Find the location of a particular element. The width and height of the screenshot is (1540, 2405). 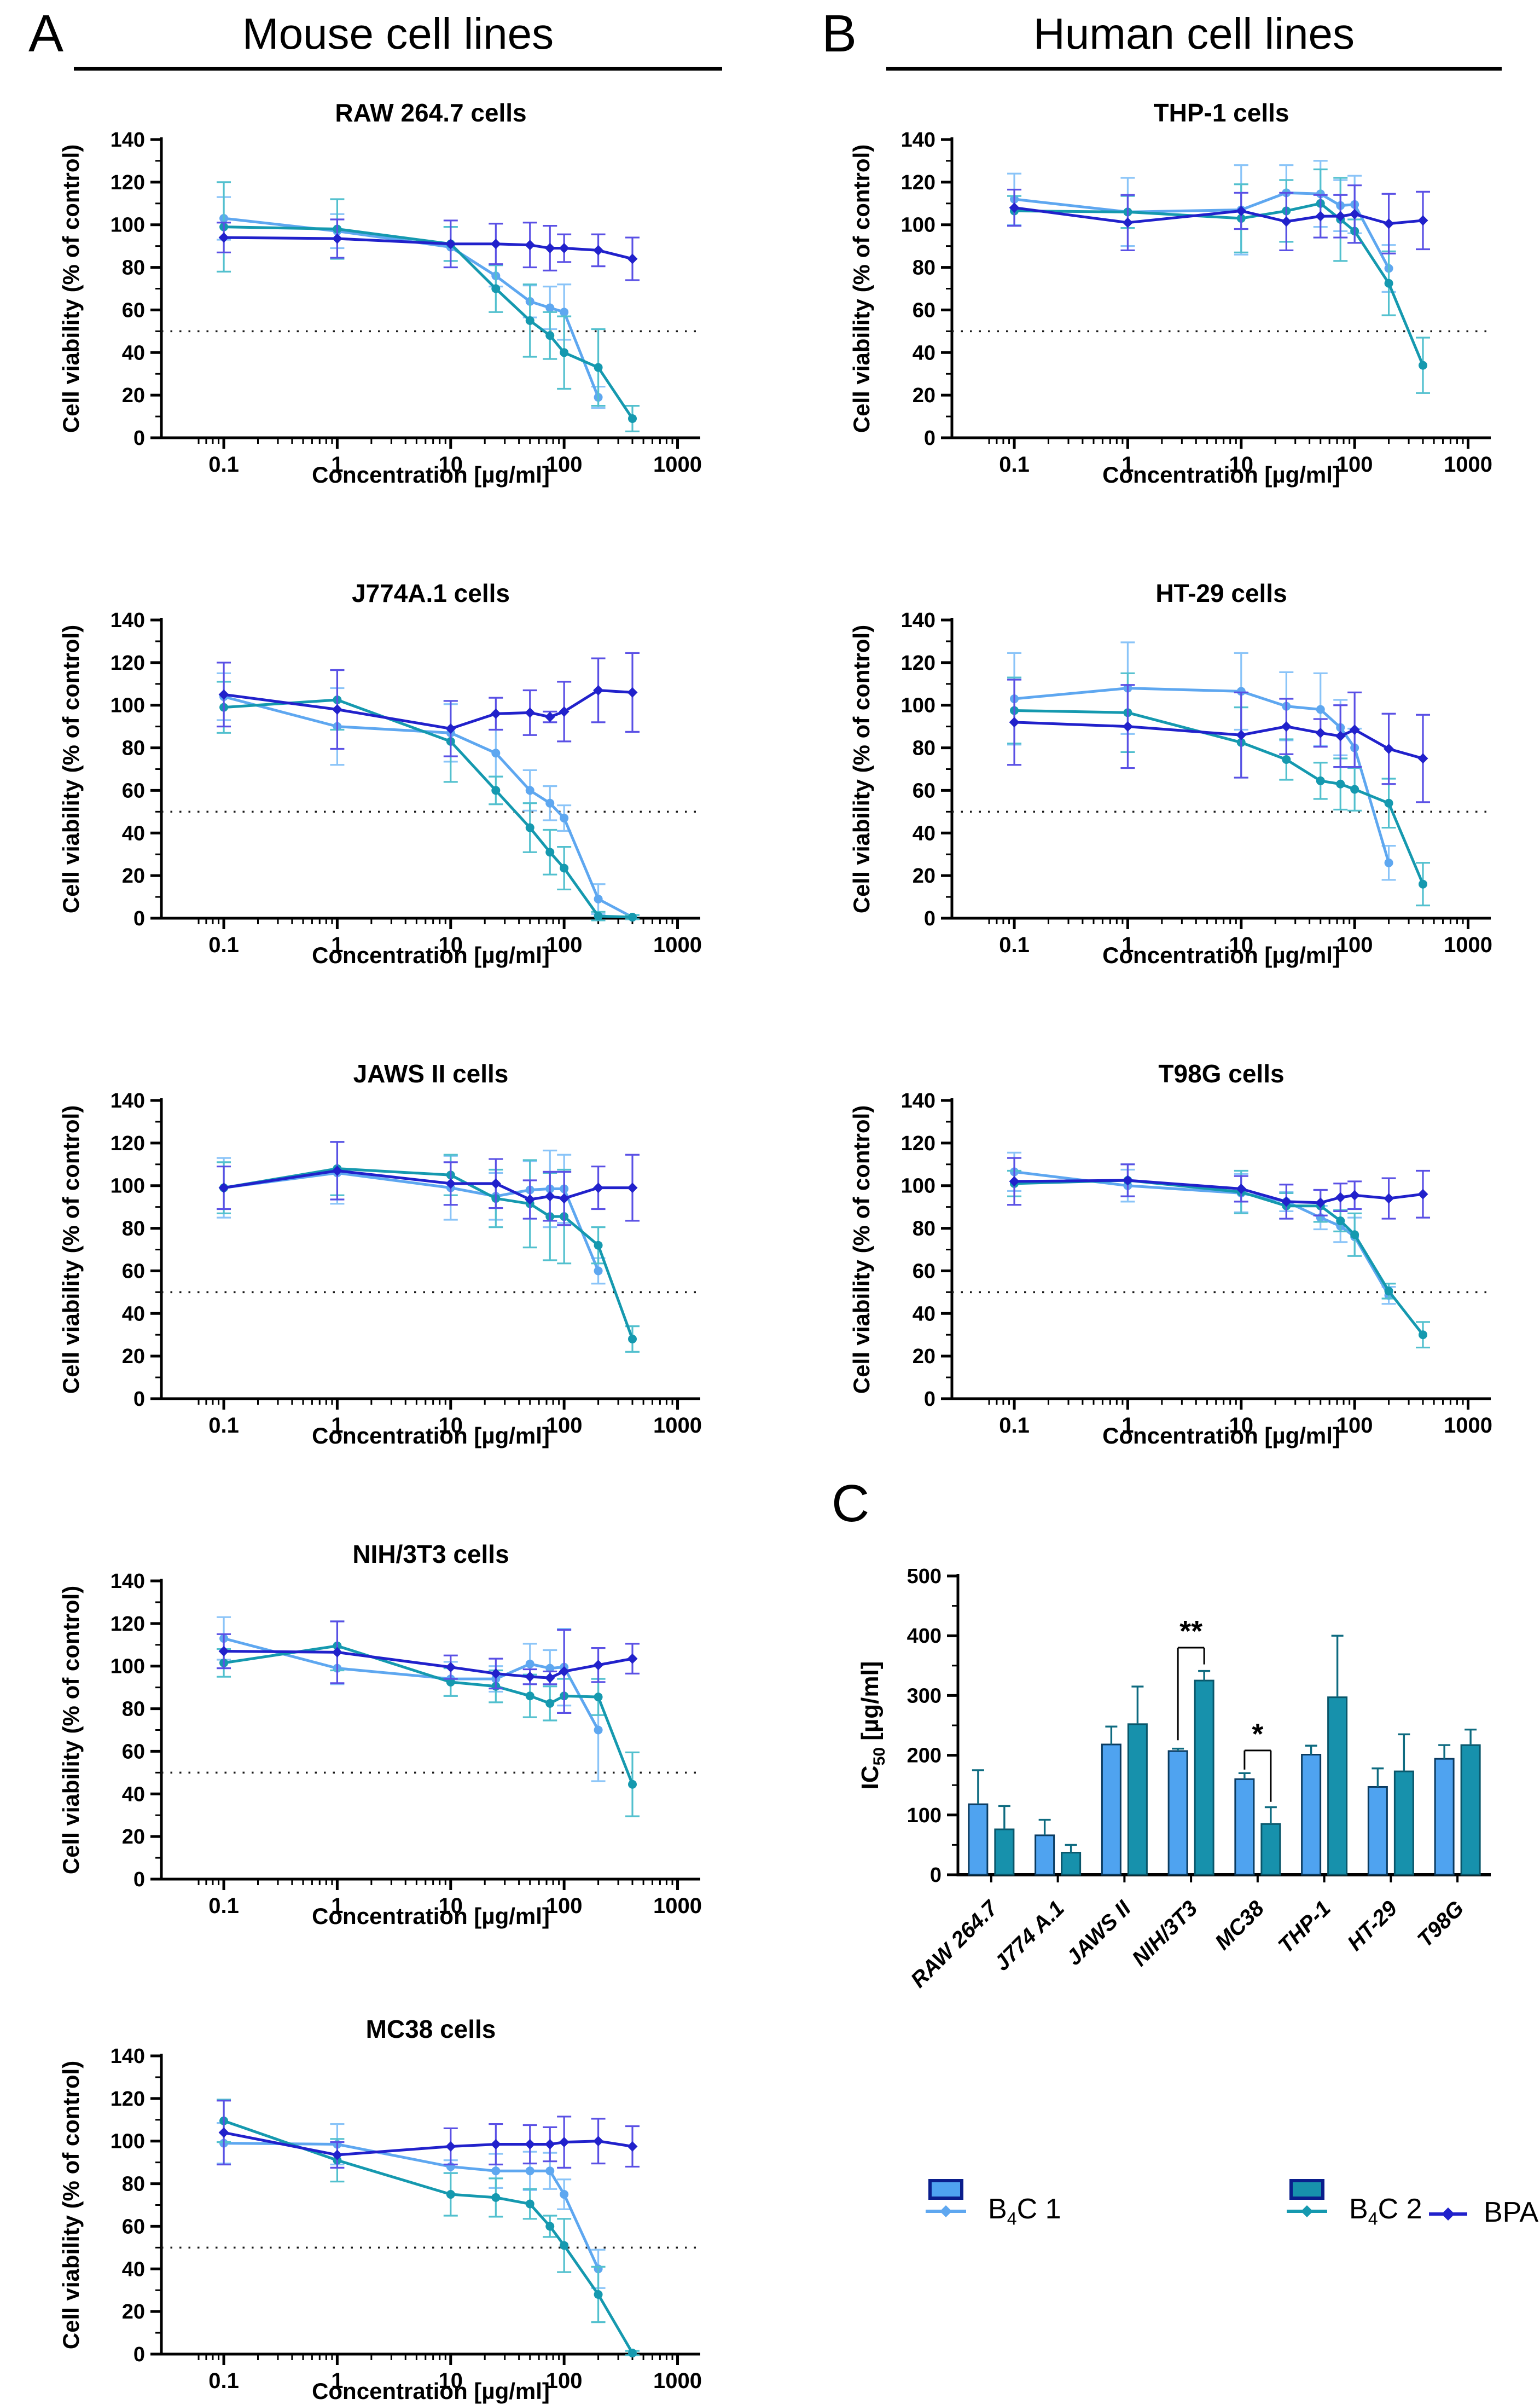

svg-text: NIH/3T3 is located at coordinates (1165, 1933).